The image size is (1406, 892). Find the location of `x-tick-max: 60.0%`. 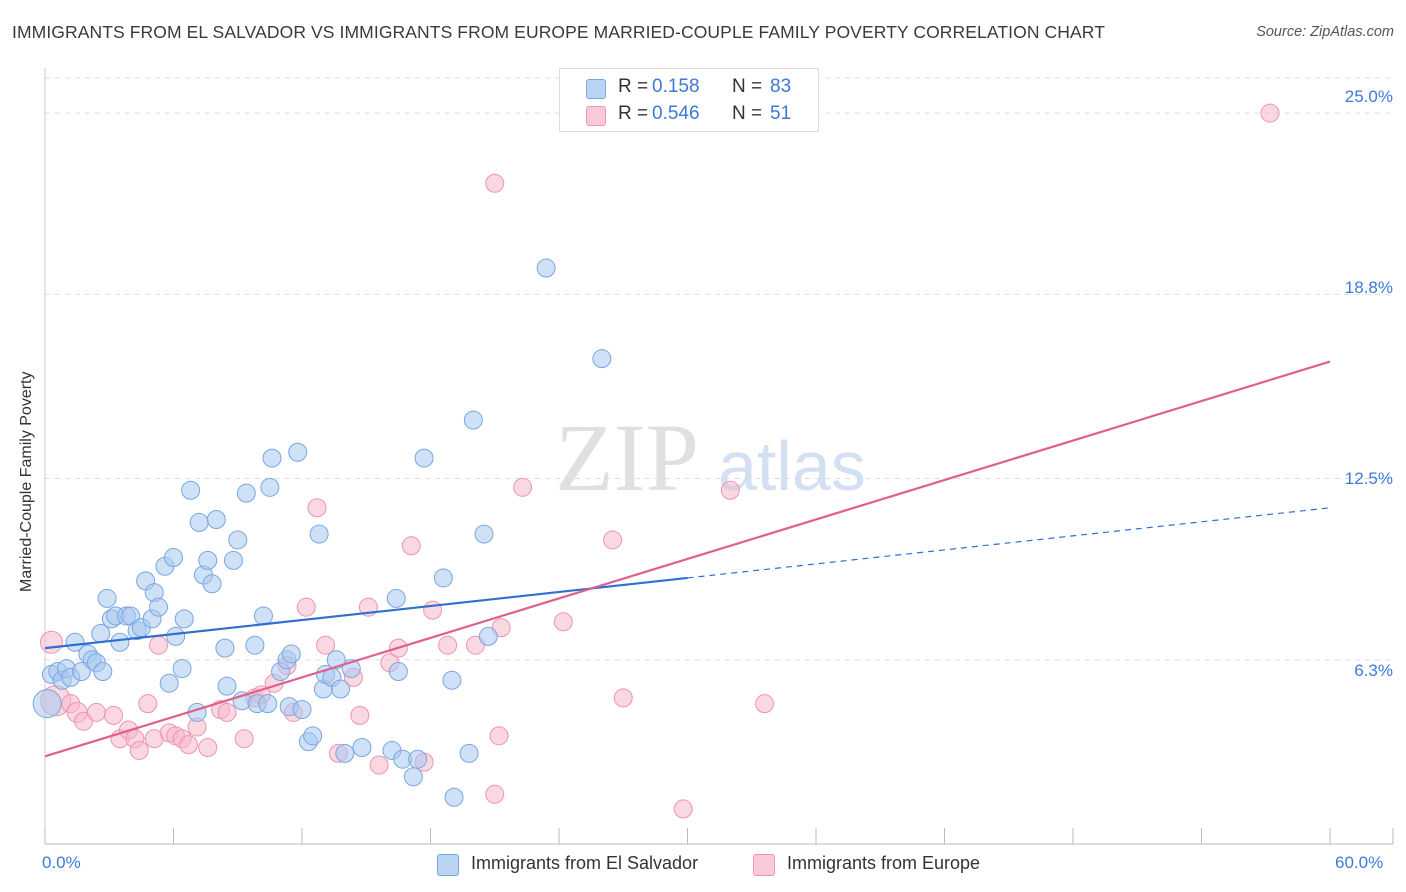

x-tick-max: 60.0% is located at coordinates (1359, 862).